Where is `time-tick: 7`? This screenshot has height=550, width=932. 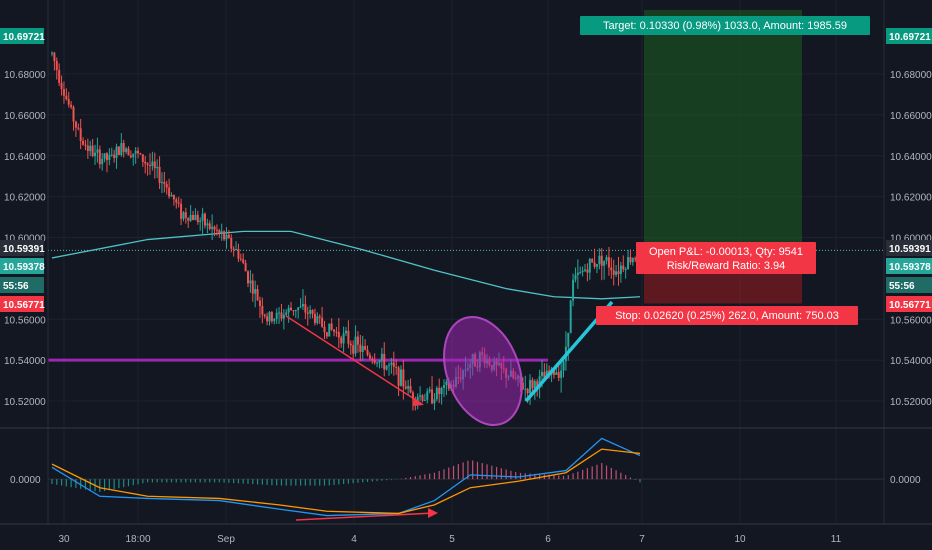
time-tick: 7 is located at coordinates (642, 539).